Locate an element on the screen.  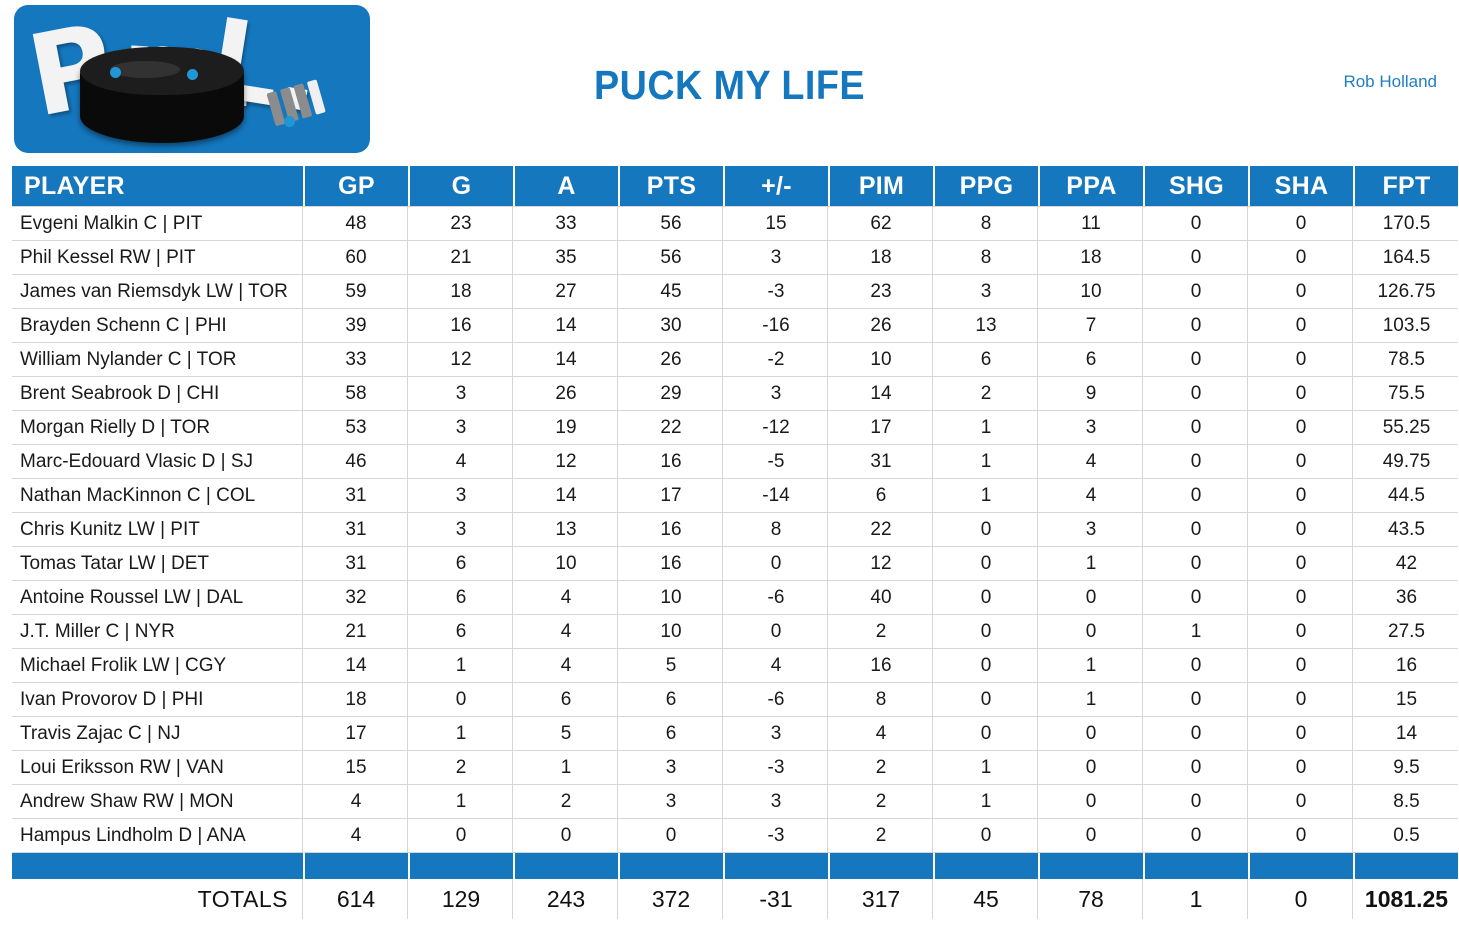
cell-ppg: 0 is located at coordinates (986, 632).